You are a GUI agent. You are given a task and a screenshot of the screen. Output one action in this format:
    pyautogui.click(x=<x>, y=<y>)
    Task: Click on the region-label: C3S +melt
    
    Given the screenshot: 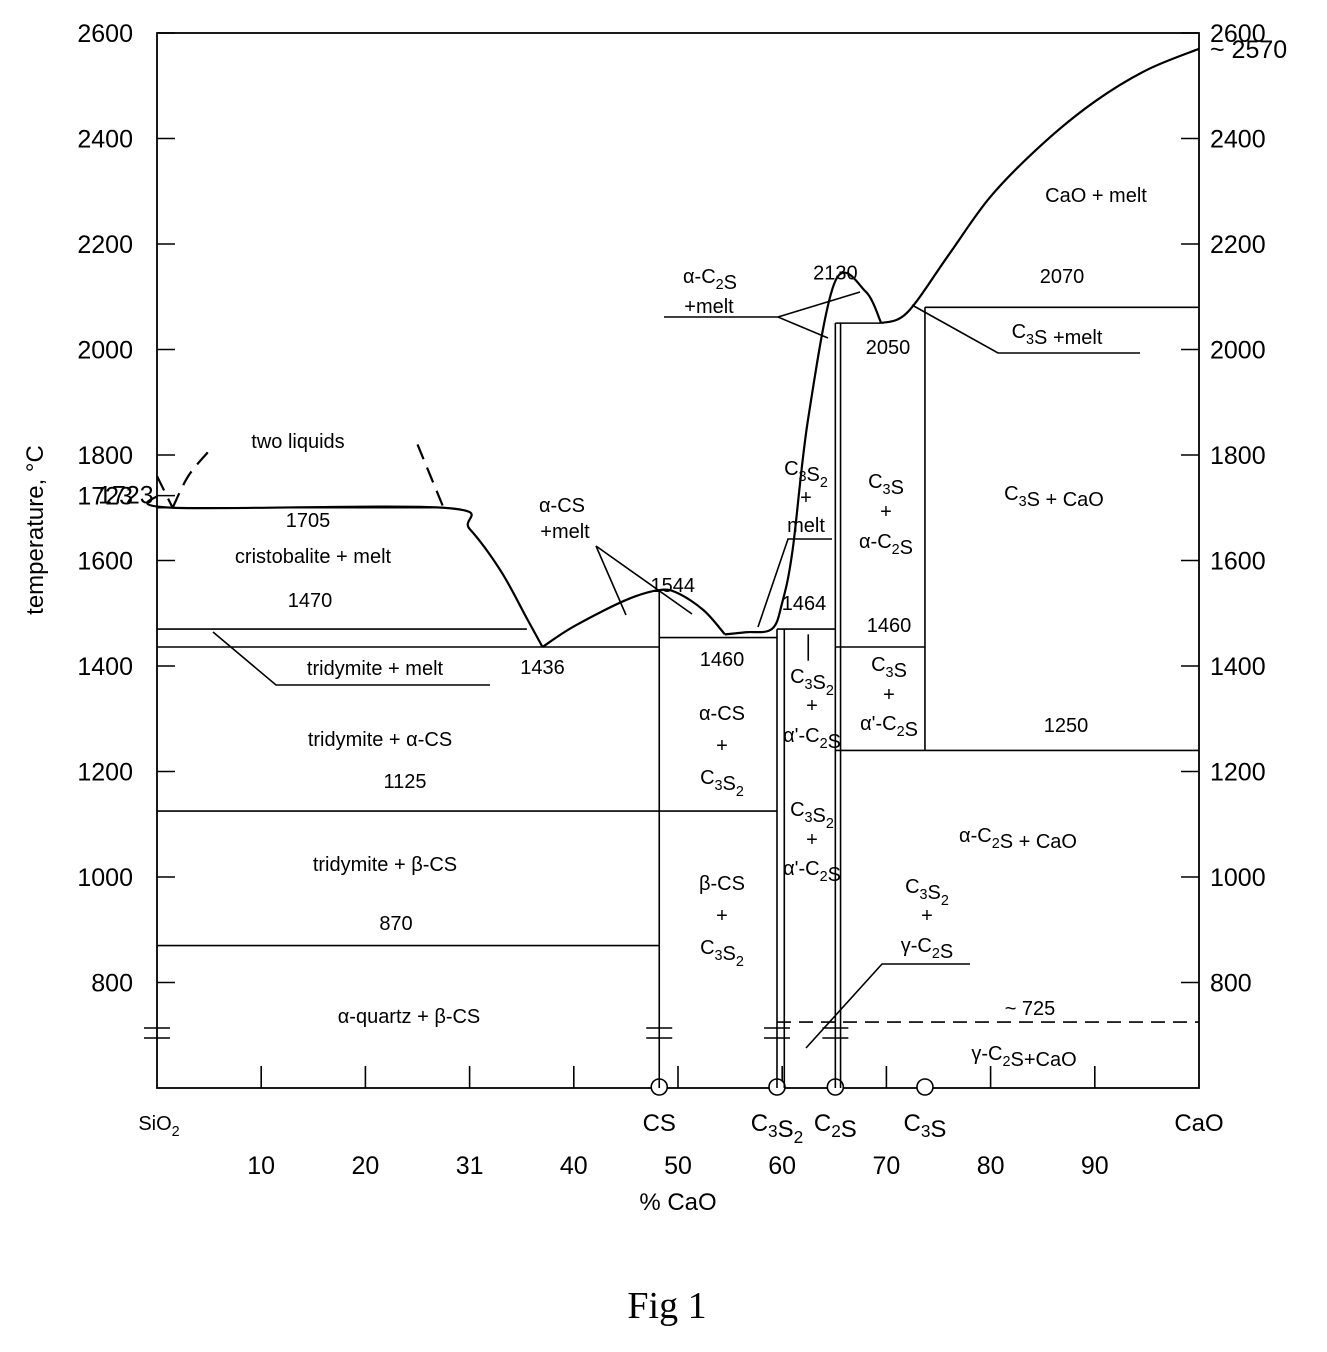 What is the action you would take?
    pyautogui.click(x=1057, y=335)
    